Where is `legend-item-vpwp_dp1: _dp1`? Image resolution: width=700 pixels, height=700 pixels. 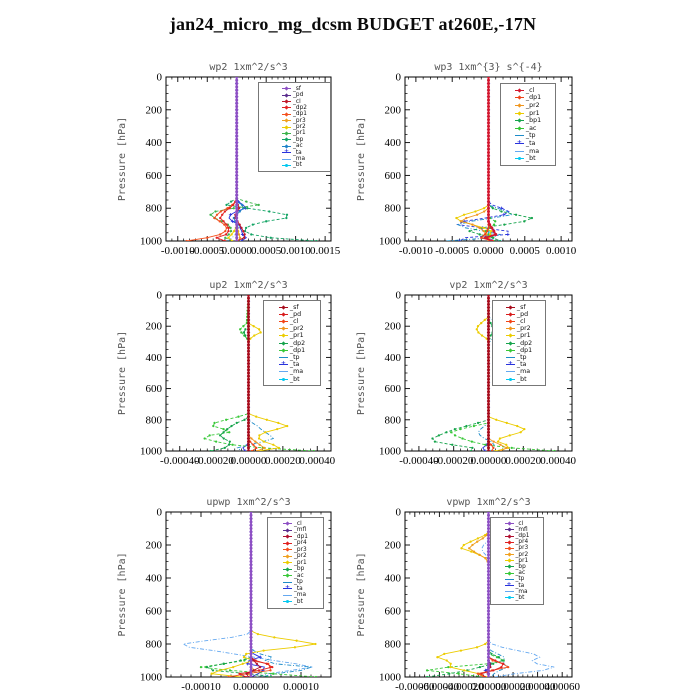 legend-item-vpwp_dp1: _dp1 is located at coordinates (517, 536).